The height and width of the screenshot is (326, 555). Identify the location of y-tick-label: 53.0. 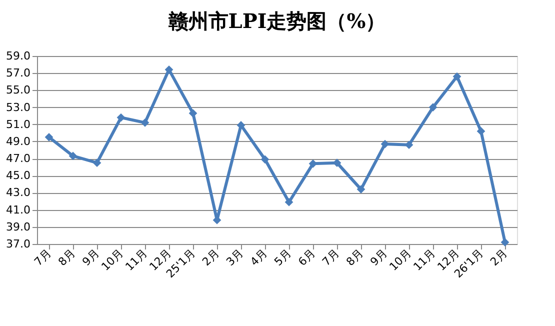
(18, 107).